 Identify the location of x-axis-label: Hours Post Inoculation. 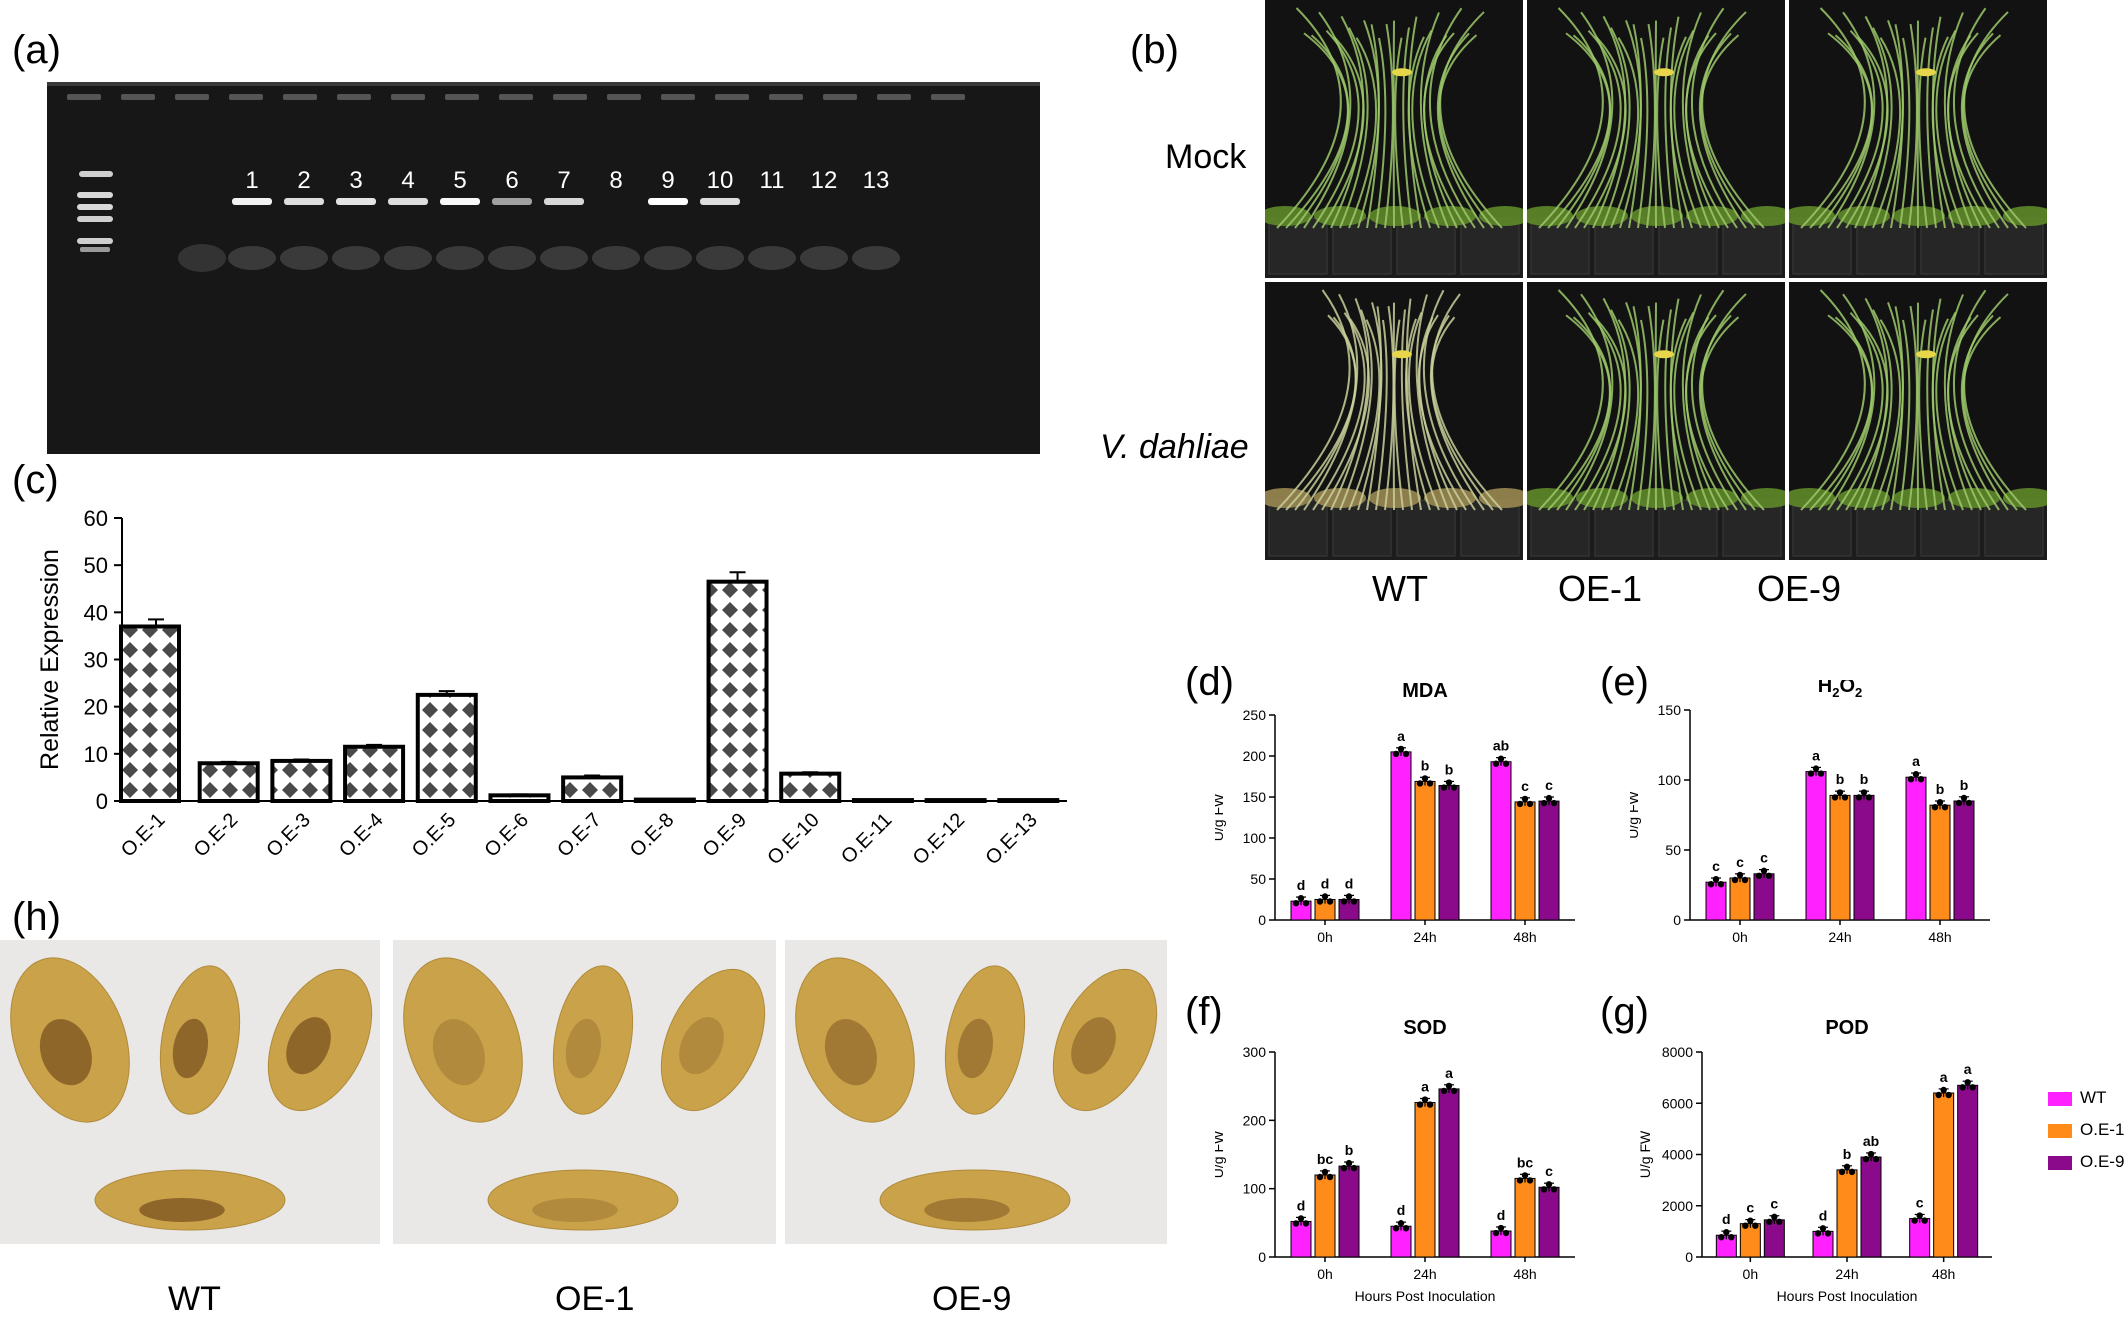
(1425, 1296).